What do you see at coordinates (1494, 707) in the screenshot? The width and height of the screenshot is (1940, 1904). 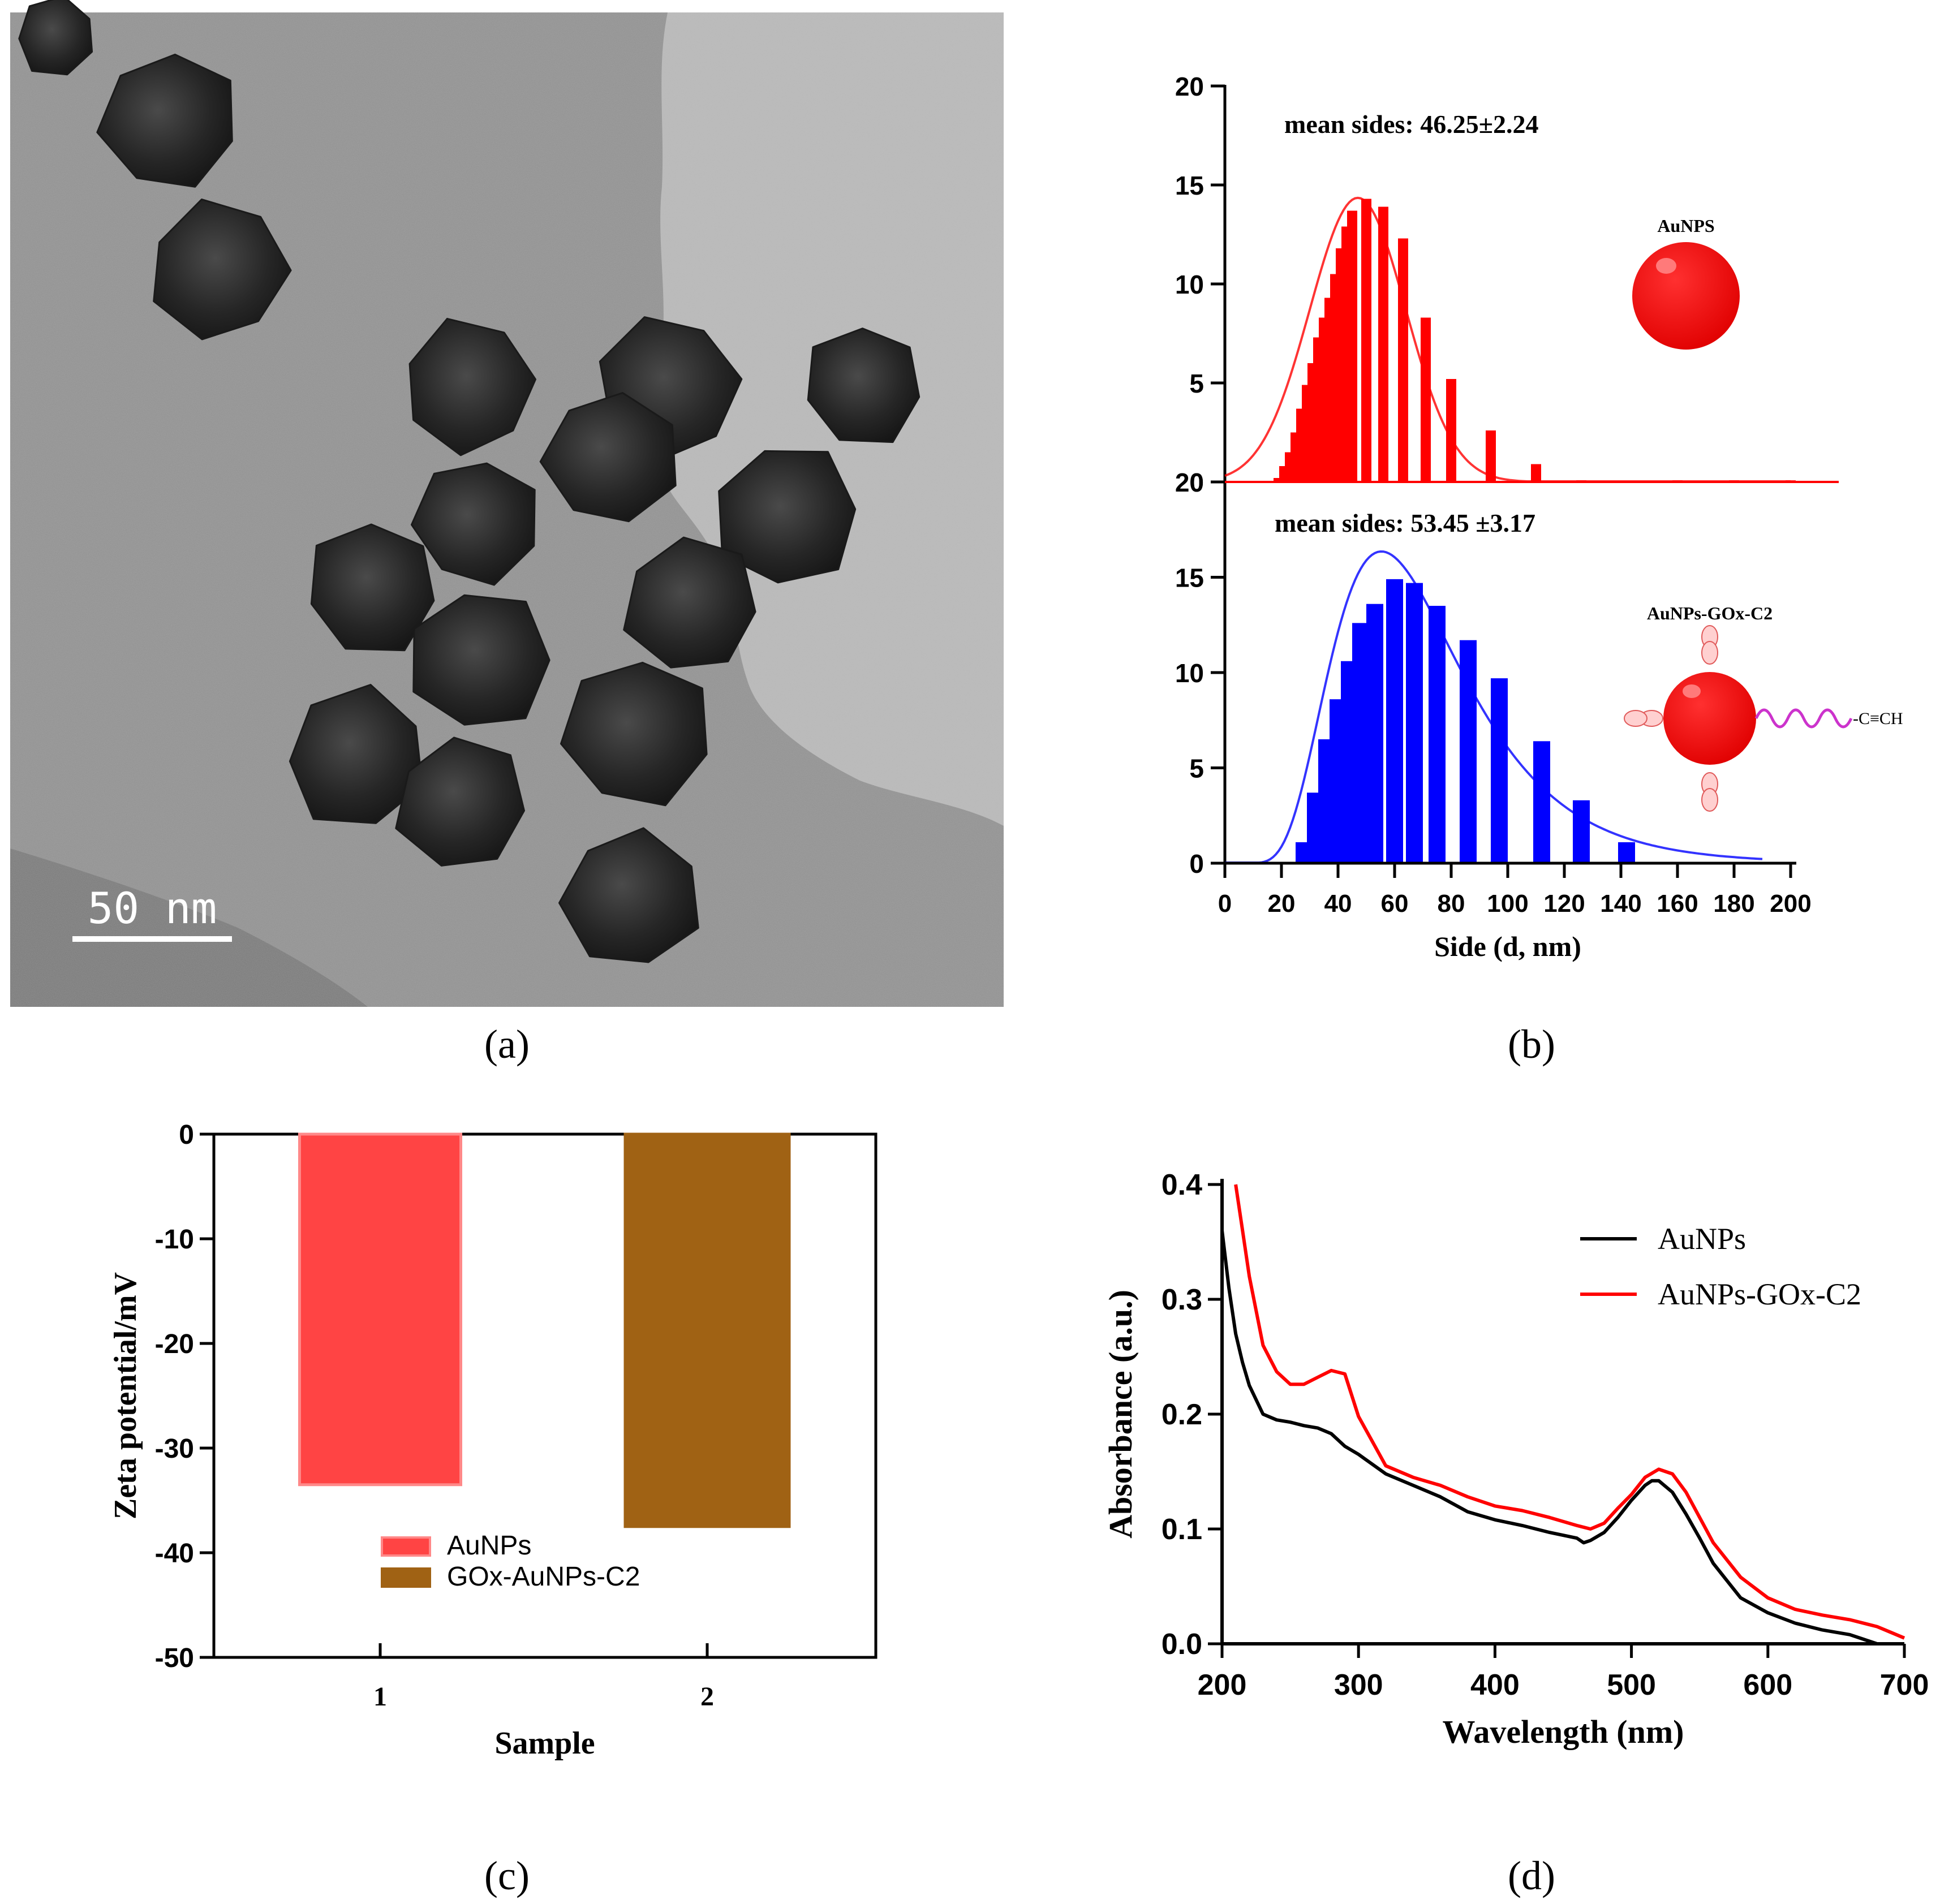 I see `fit-curve` at bounding box center [1494, 707].